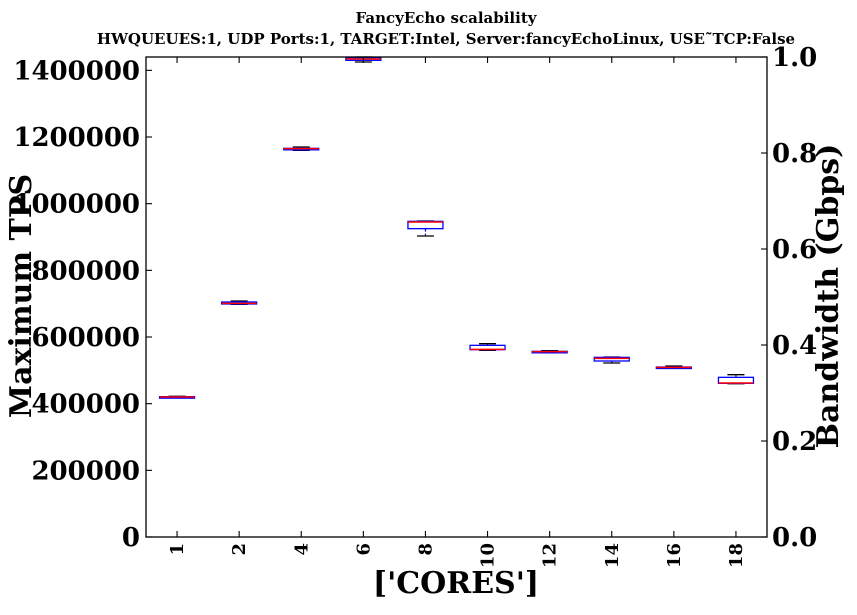 The image size is (857, 615). What do you see at coordinates (794, 58) in the screenshot?
I see `y2tick-label-1.0: 1.0` at bounding box center [794, 58].